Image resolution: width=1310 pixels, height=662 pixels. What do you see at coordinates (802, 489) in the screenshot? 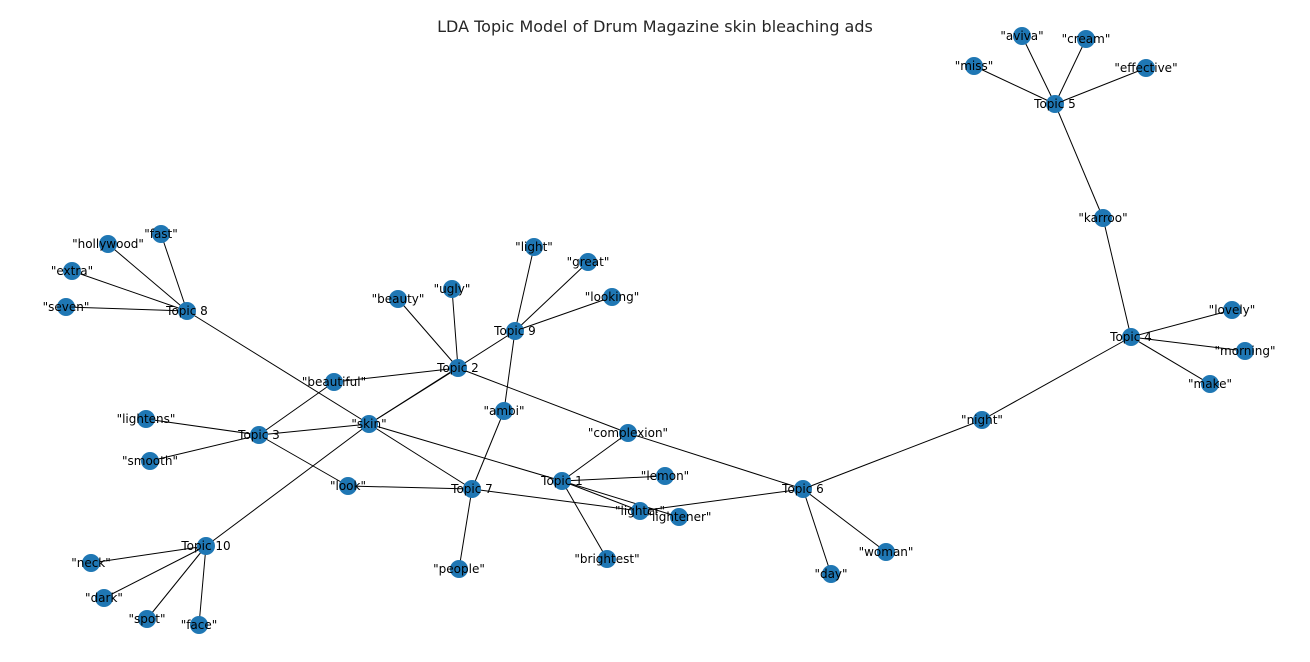
I see `node-label-t6: Topic 6` at bounding box center [802, 489].